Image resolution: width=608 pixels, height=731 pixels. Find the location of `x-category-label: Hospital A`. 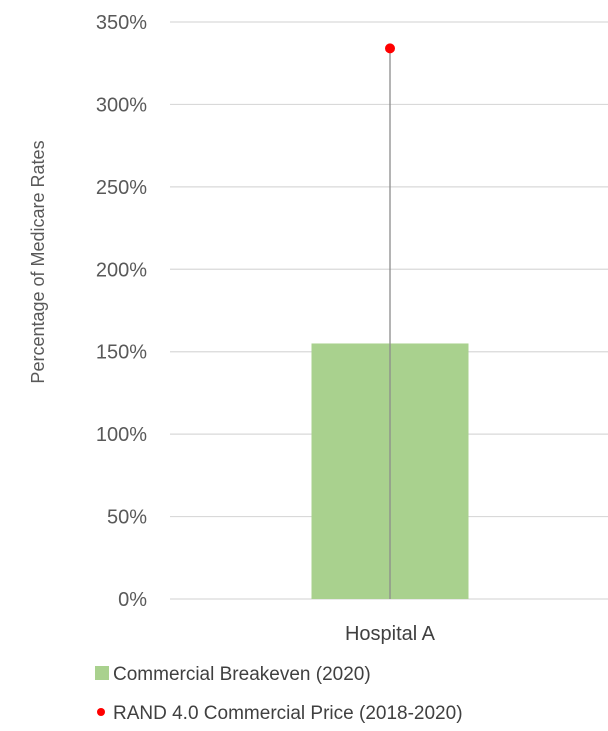

x-category-label: Hospital A is located at coordinates (390, 634).